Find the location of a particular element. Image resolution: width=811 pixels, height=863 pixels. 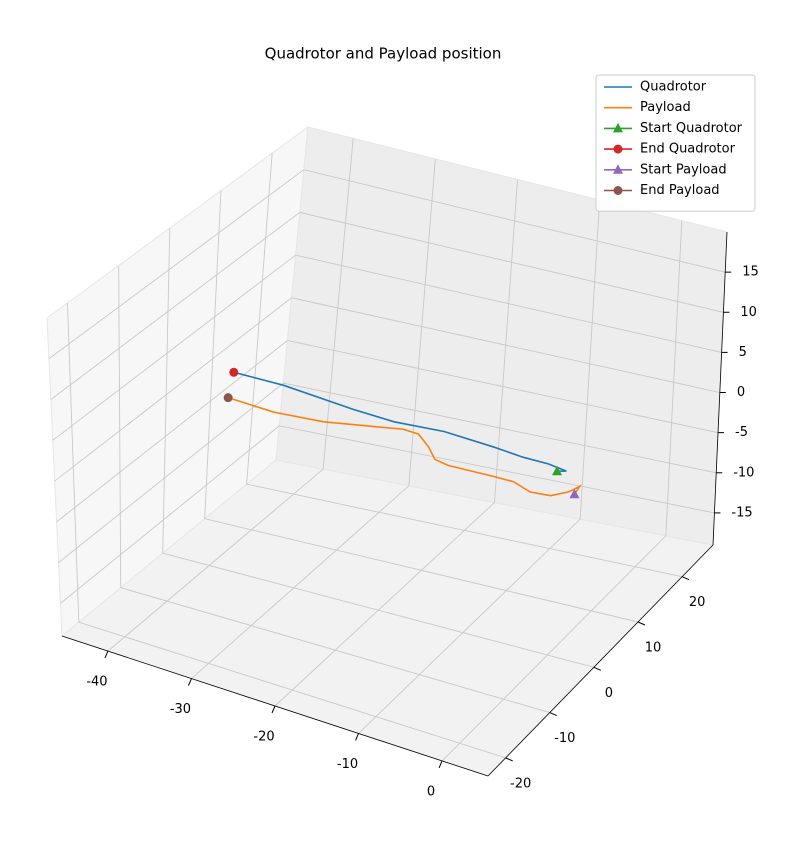

x-tick-label: 0 is located at coordinates (431, 791).